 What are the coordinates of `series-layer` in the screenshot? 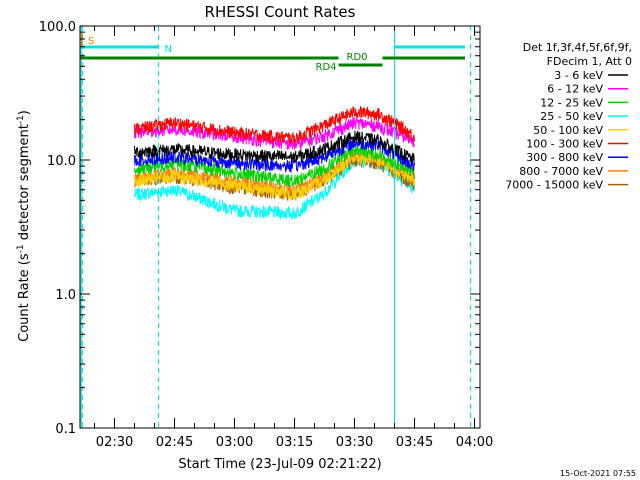 It's located at (275, 163).